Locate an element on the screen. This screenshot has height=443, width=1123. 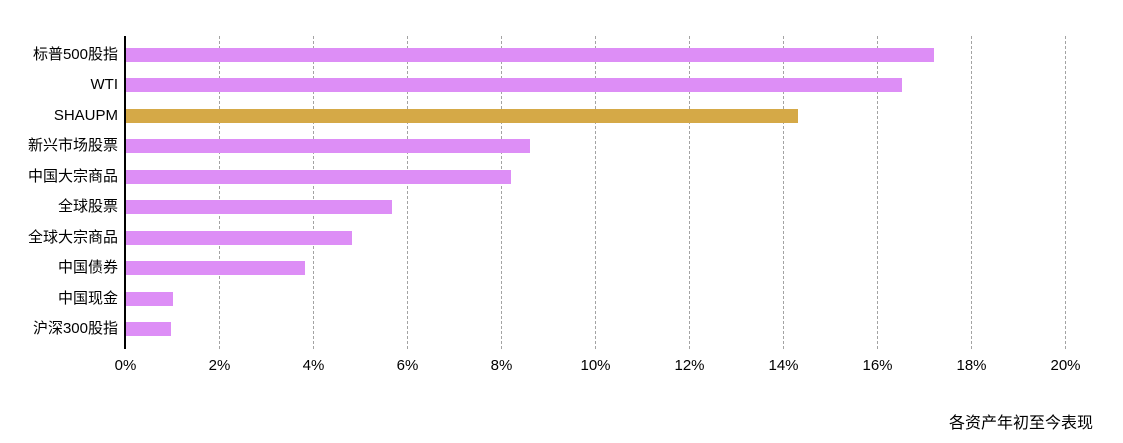
bar-全球大宗商品 is located at coordinates (239, 237).